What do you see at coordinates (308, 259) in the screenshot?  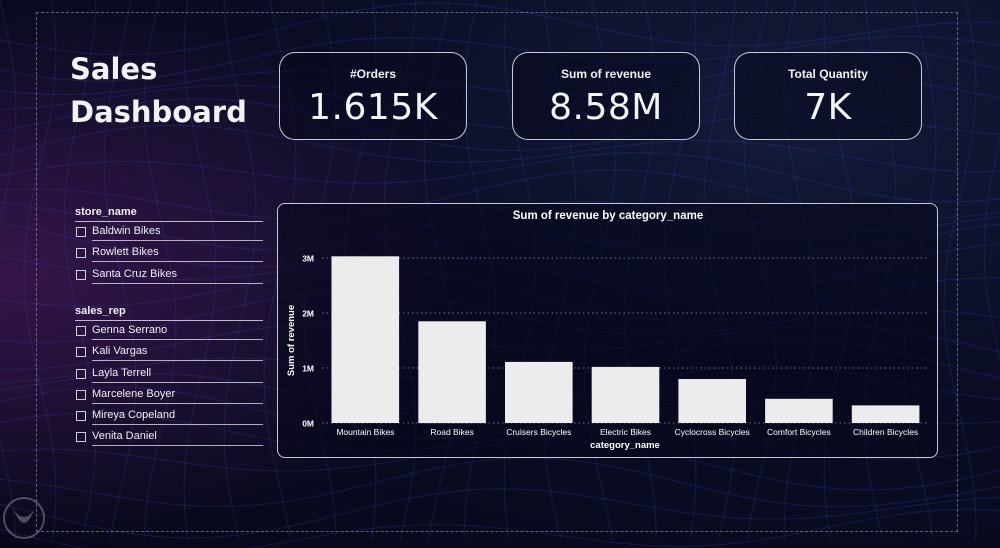 I see `y-tick-label: 3M` at bounding box center [308, 259].